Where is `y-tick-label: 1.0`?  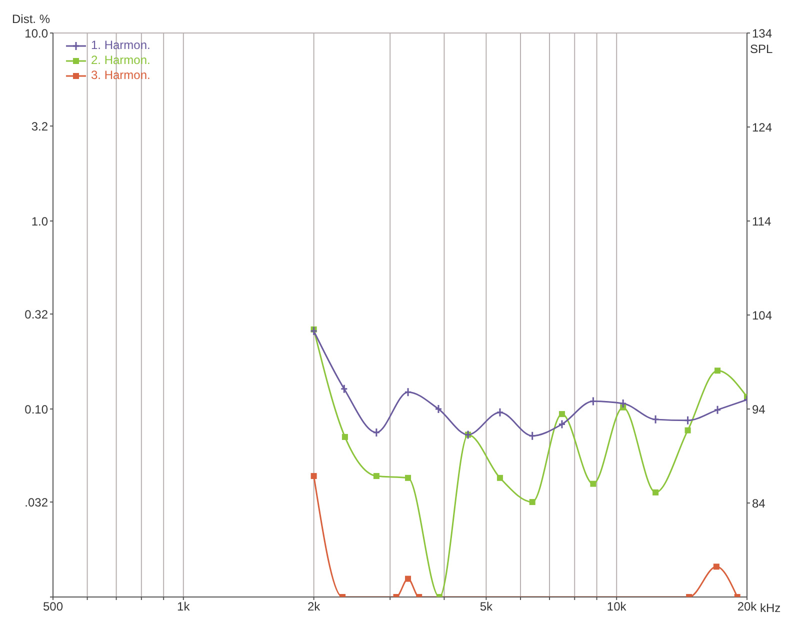 y-tick-label: 1.0 is located at coordinates (39, 221).